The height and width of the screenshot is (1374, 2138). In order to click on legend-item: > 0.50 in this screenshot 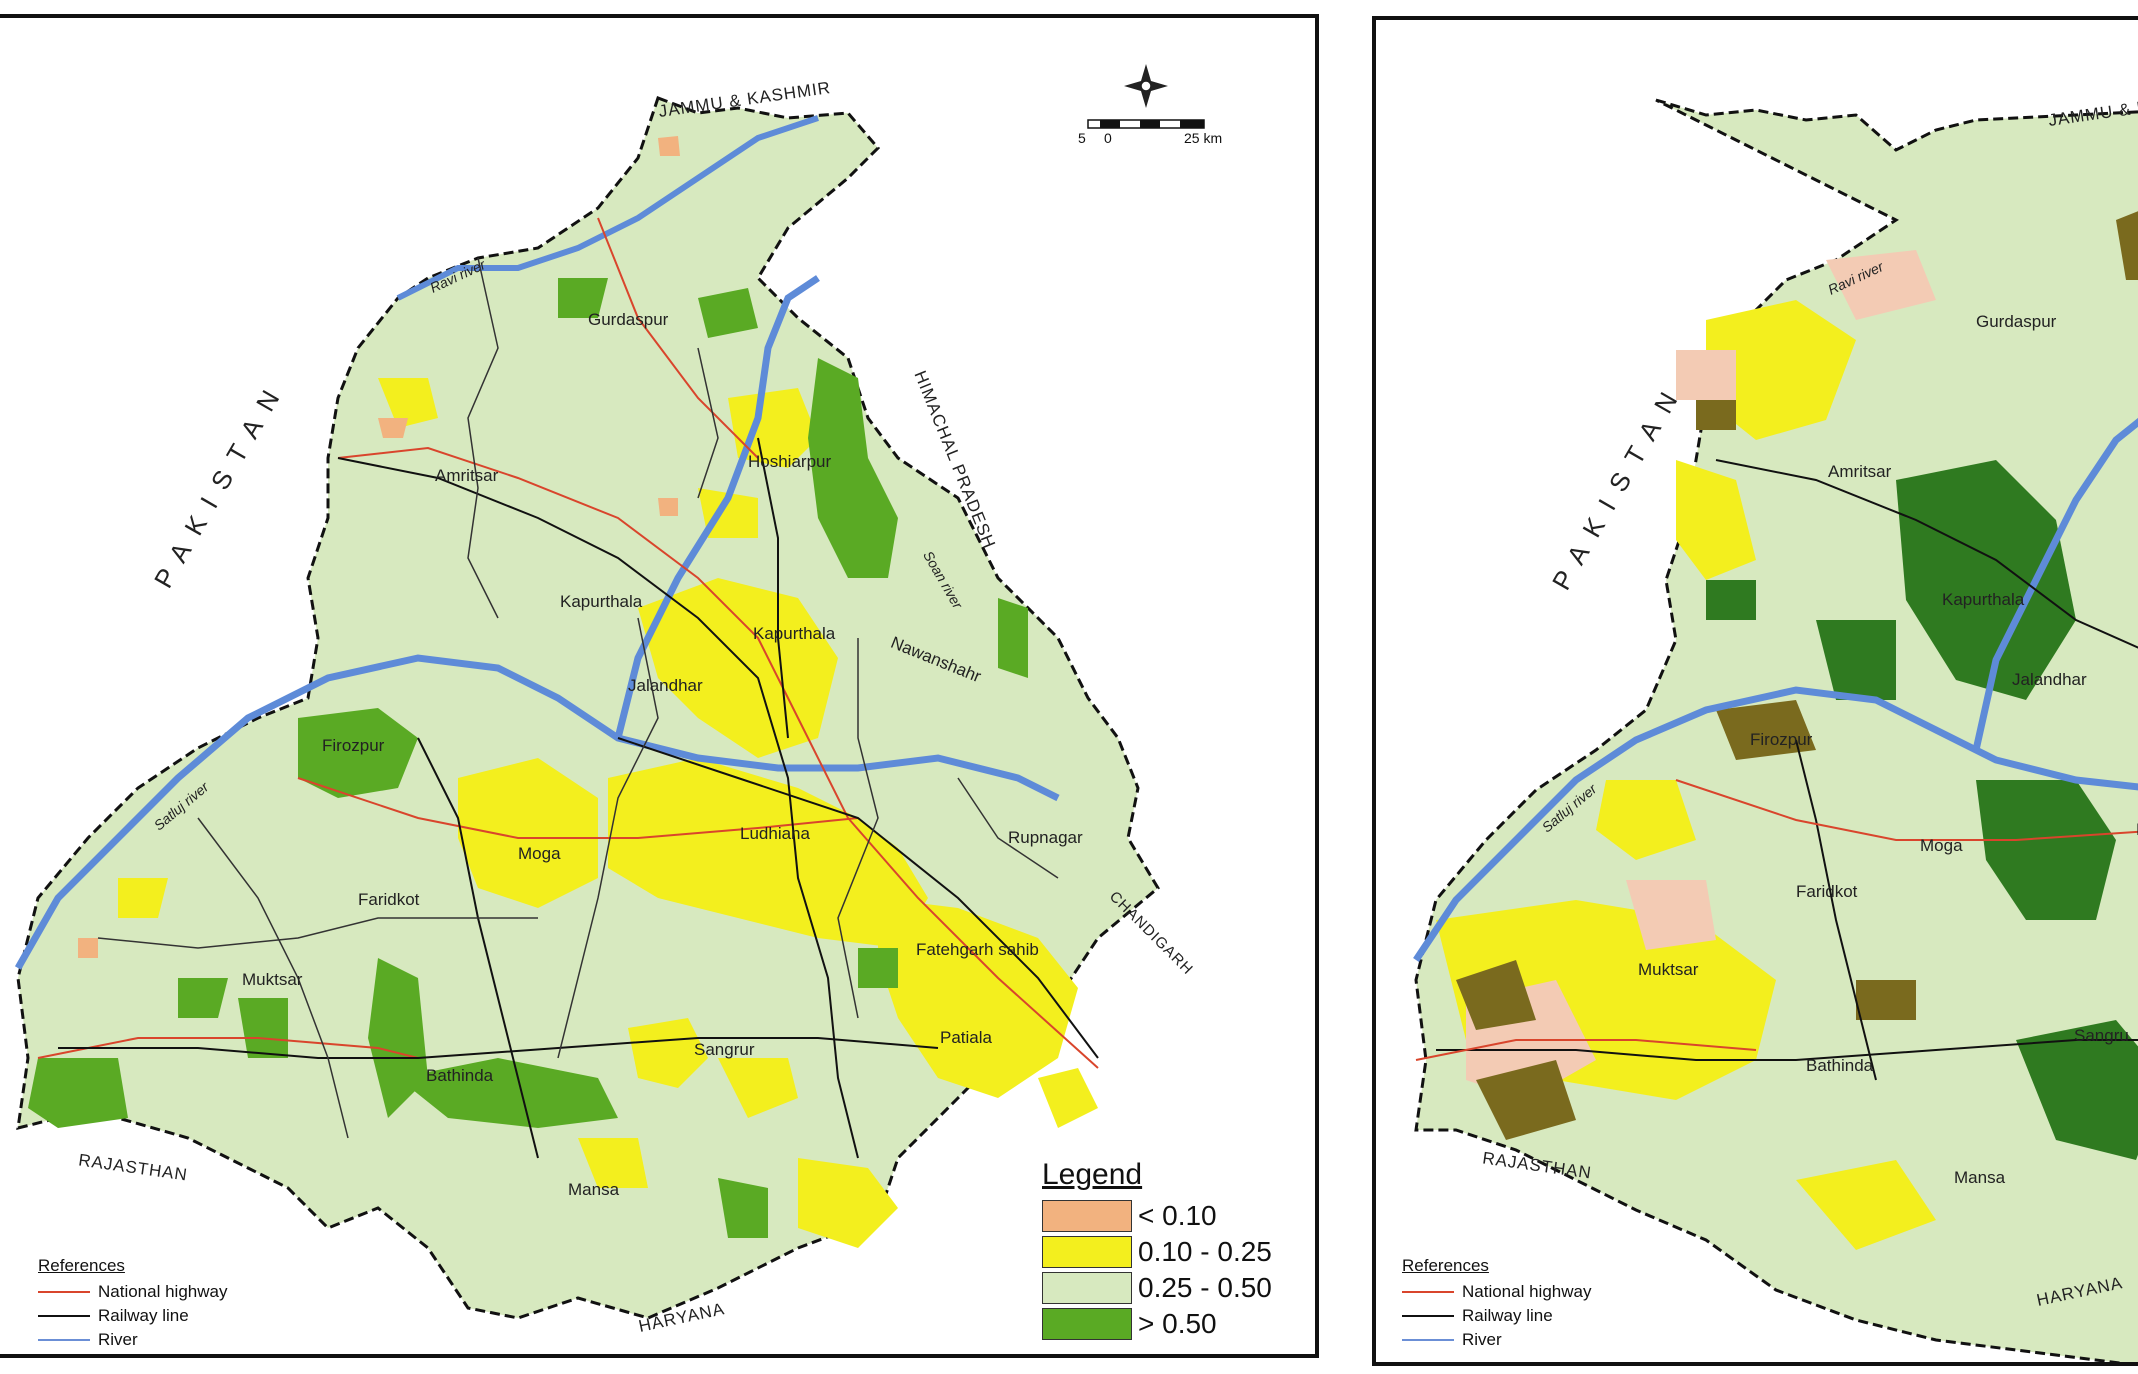, I will do `click(1157, 1324)`.